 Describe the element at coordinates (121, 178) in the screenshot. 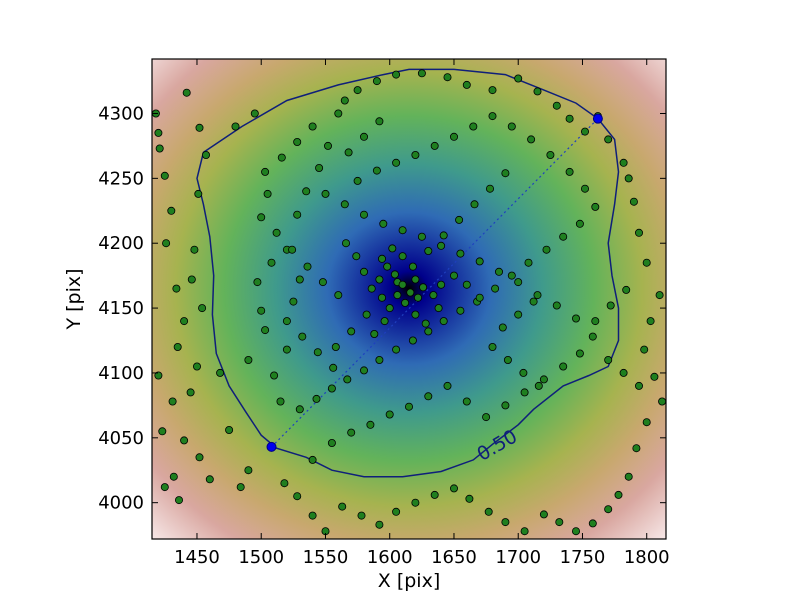

I see `y-tick-label: 4250` at that location.